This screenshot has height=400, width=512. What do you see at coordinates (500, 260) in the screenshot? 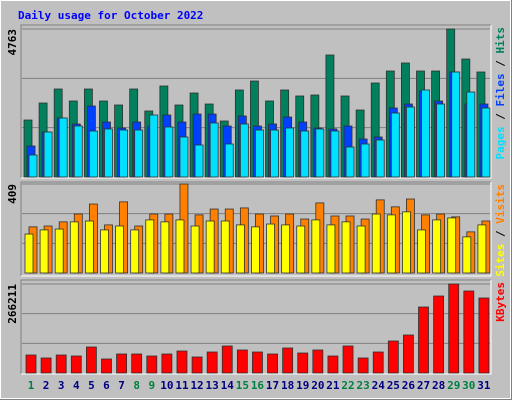
I see `legend-entry: Sites` at bounding box center [500, 260].